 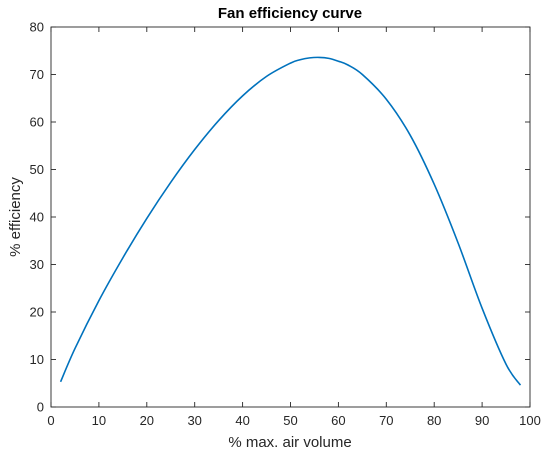 What do you see at coordinates (194, 420) in the screenshot?
I see `x-tick-label: 30` at bounding box center [194, 420].